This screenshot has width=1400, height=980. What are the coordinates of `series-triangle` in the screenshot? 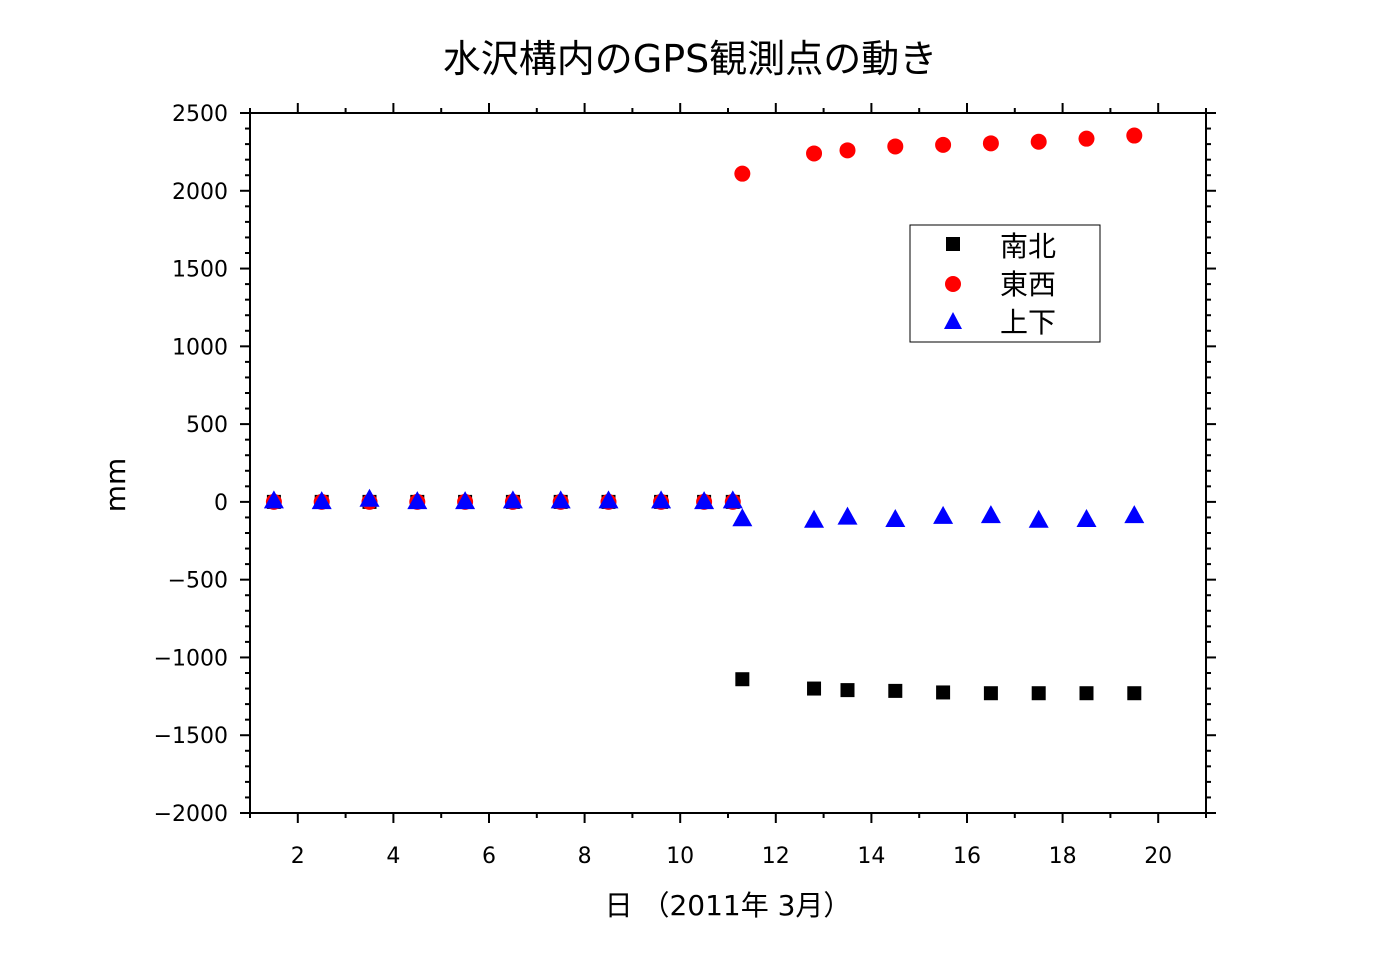 It's located at (704, 508).